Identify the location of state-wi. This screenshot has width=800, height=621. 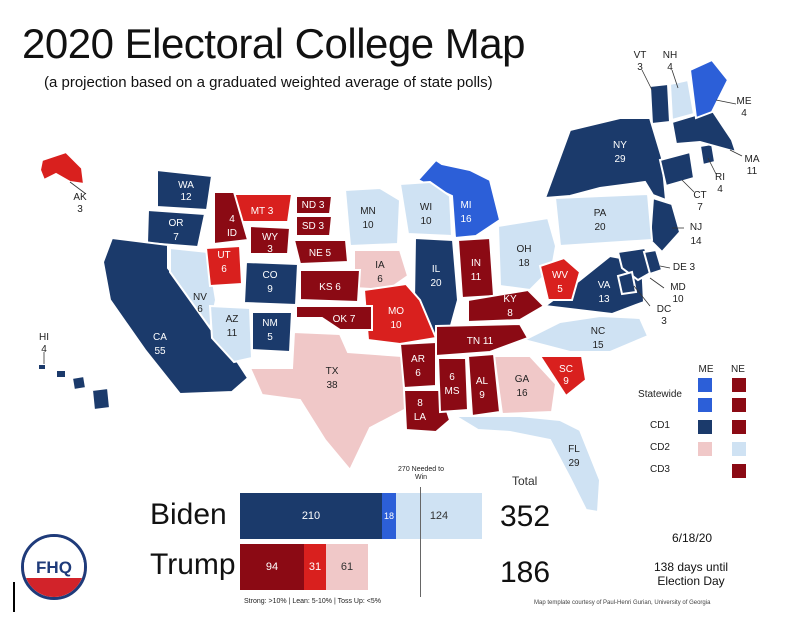
(426, 209).